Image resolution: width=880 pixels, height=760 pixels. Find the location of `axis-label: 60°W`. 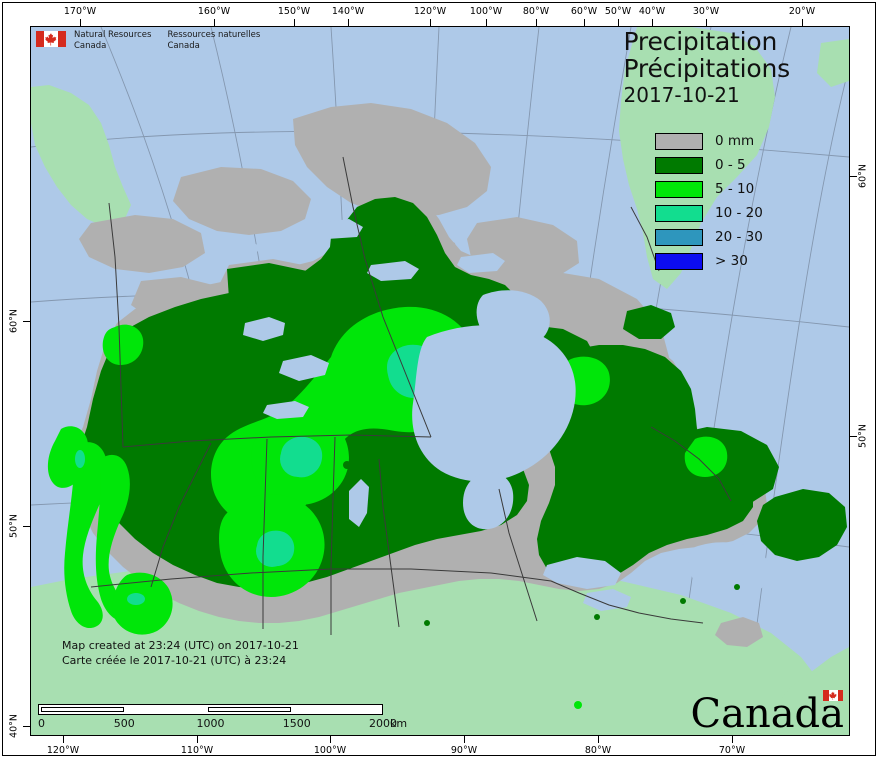

axis-label: 60°W is located at coordinates (584, 11).